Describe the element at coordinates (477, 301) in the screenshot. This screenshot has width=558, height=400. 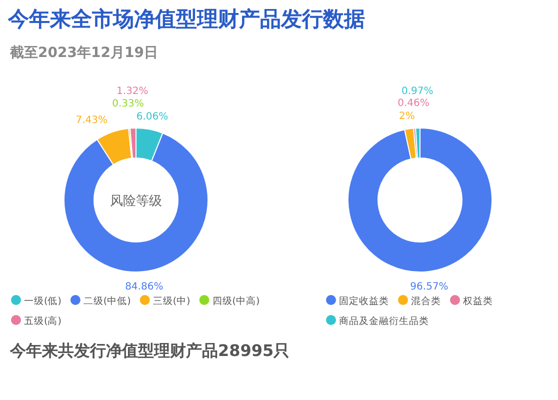
I see `legend-label: 权益类` at that location.